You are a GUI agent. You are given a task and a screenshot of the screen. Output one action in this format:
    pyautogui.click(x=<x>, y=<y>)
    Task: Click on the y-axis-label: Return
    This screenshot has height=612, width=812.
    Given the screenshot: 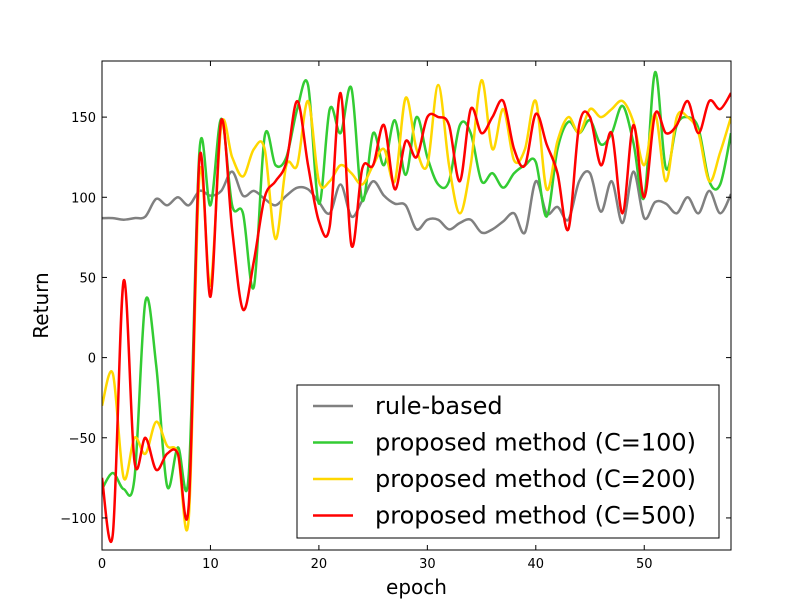 What is the action you would take?
    pyautogui.click(x=41, y=305)
    